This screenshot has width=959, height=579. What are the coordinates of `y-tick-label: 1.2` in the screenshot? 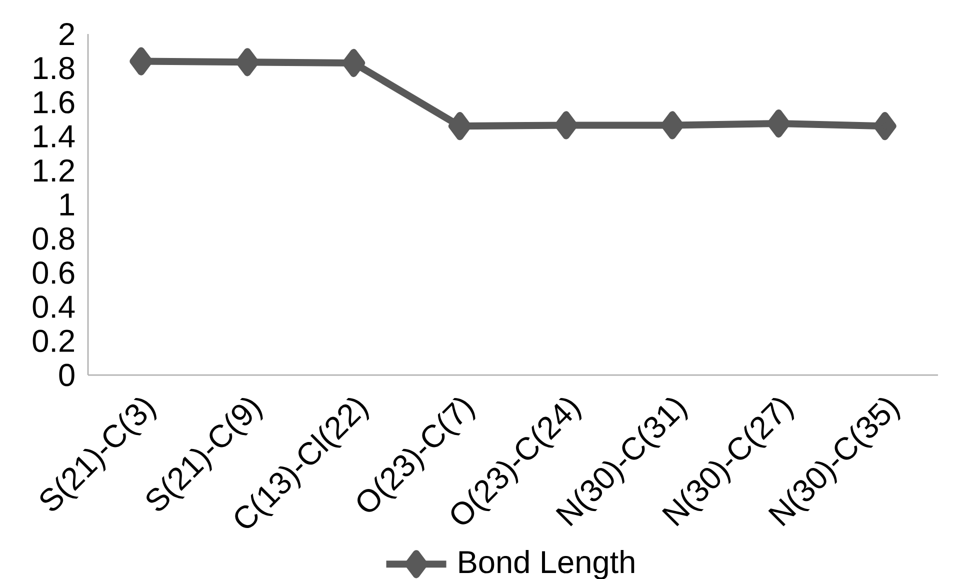 It's located at (54, 170).